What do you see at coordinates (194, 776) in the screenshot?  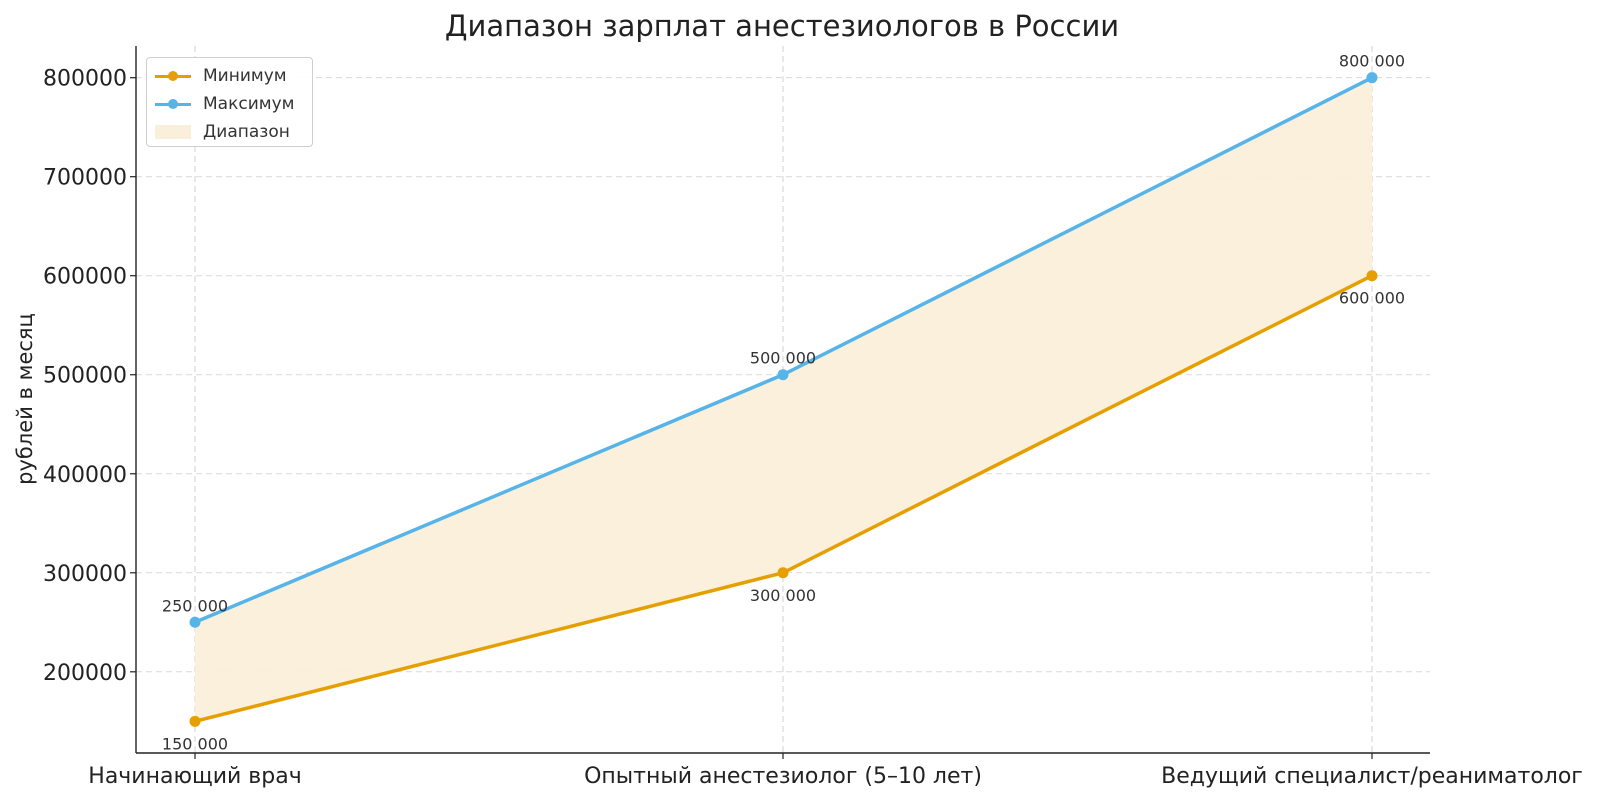 I see `x-tick-label: Начинающий врач` at bounding box center [194, 776].